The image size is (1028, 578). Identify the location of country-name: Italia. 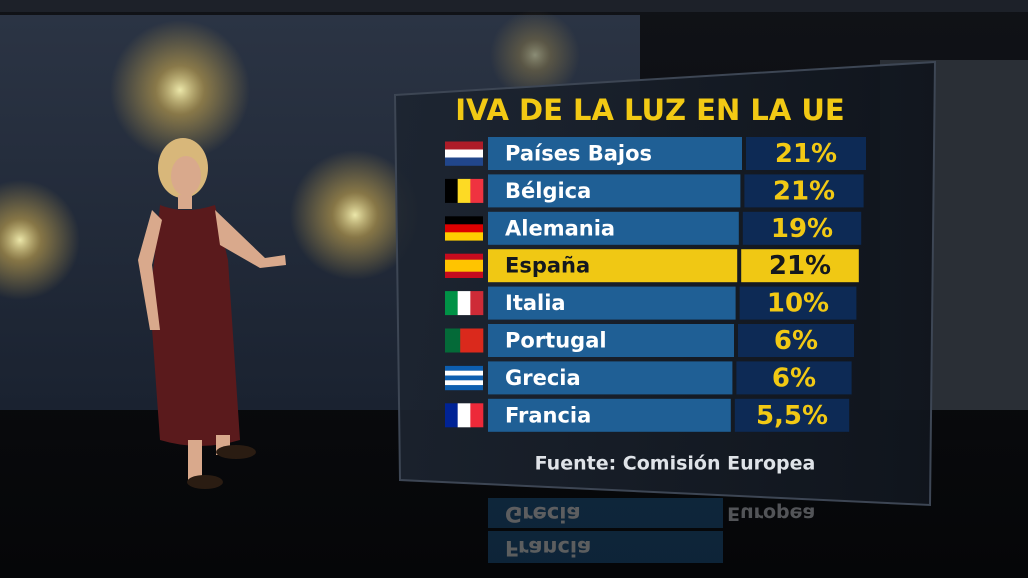
(535, 303).